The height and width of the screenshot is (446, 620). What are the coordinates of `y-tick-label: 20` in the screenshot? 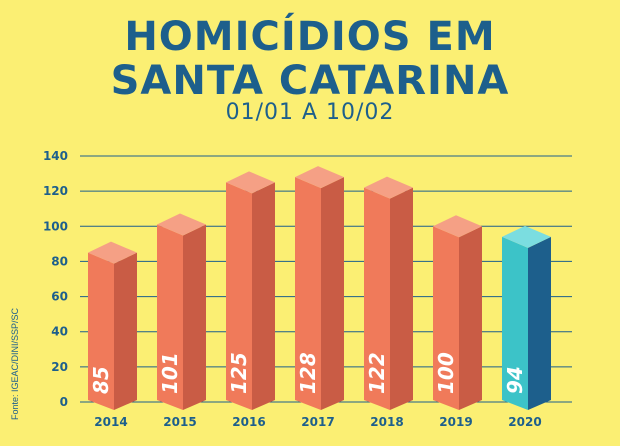 It's located at (59, 367).